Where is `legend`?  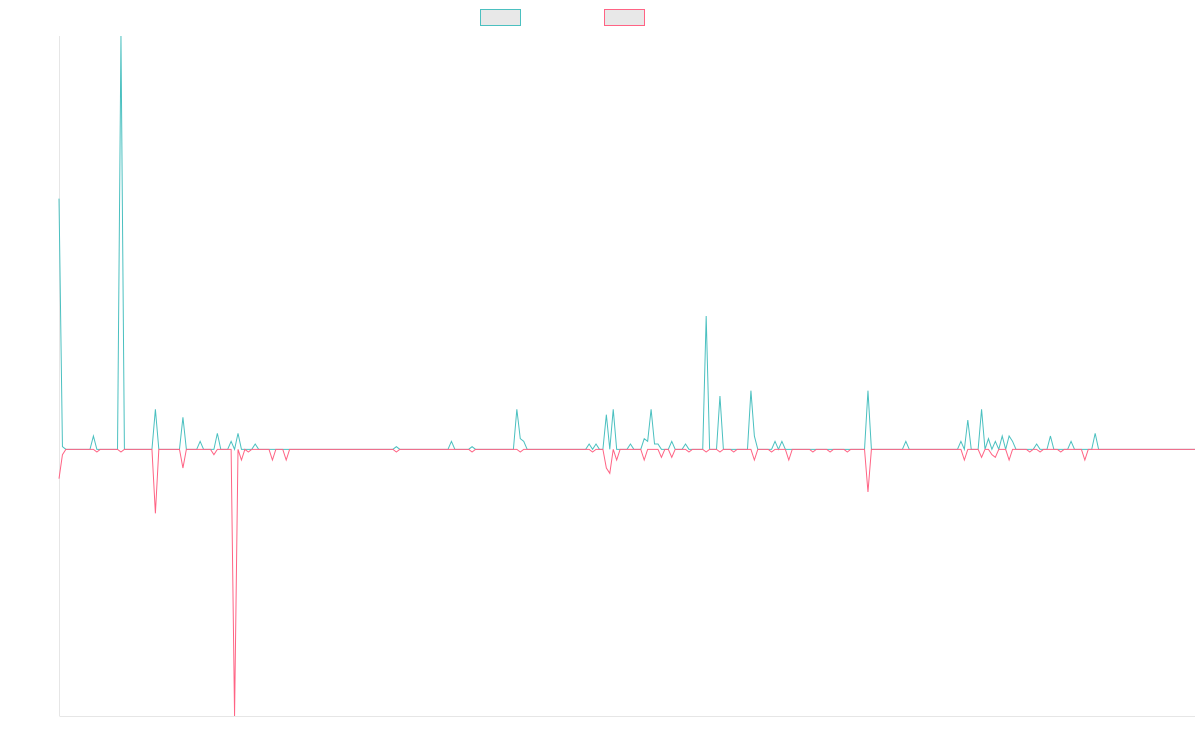 legend is located at coordinates (562, 17).